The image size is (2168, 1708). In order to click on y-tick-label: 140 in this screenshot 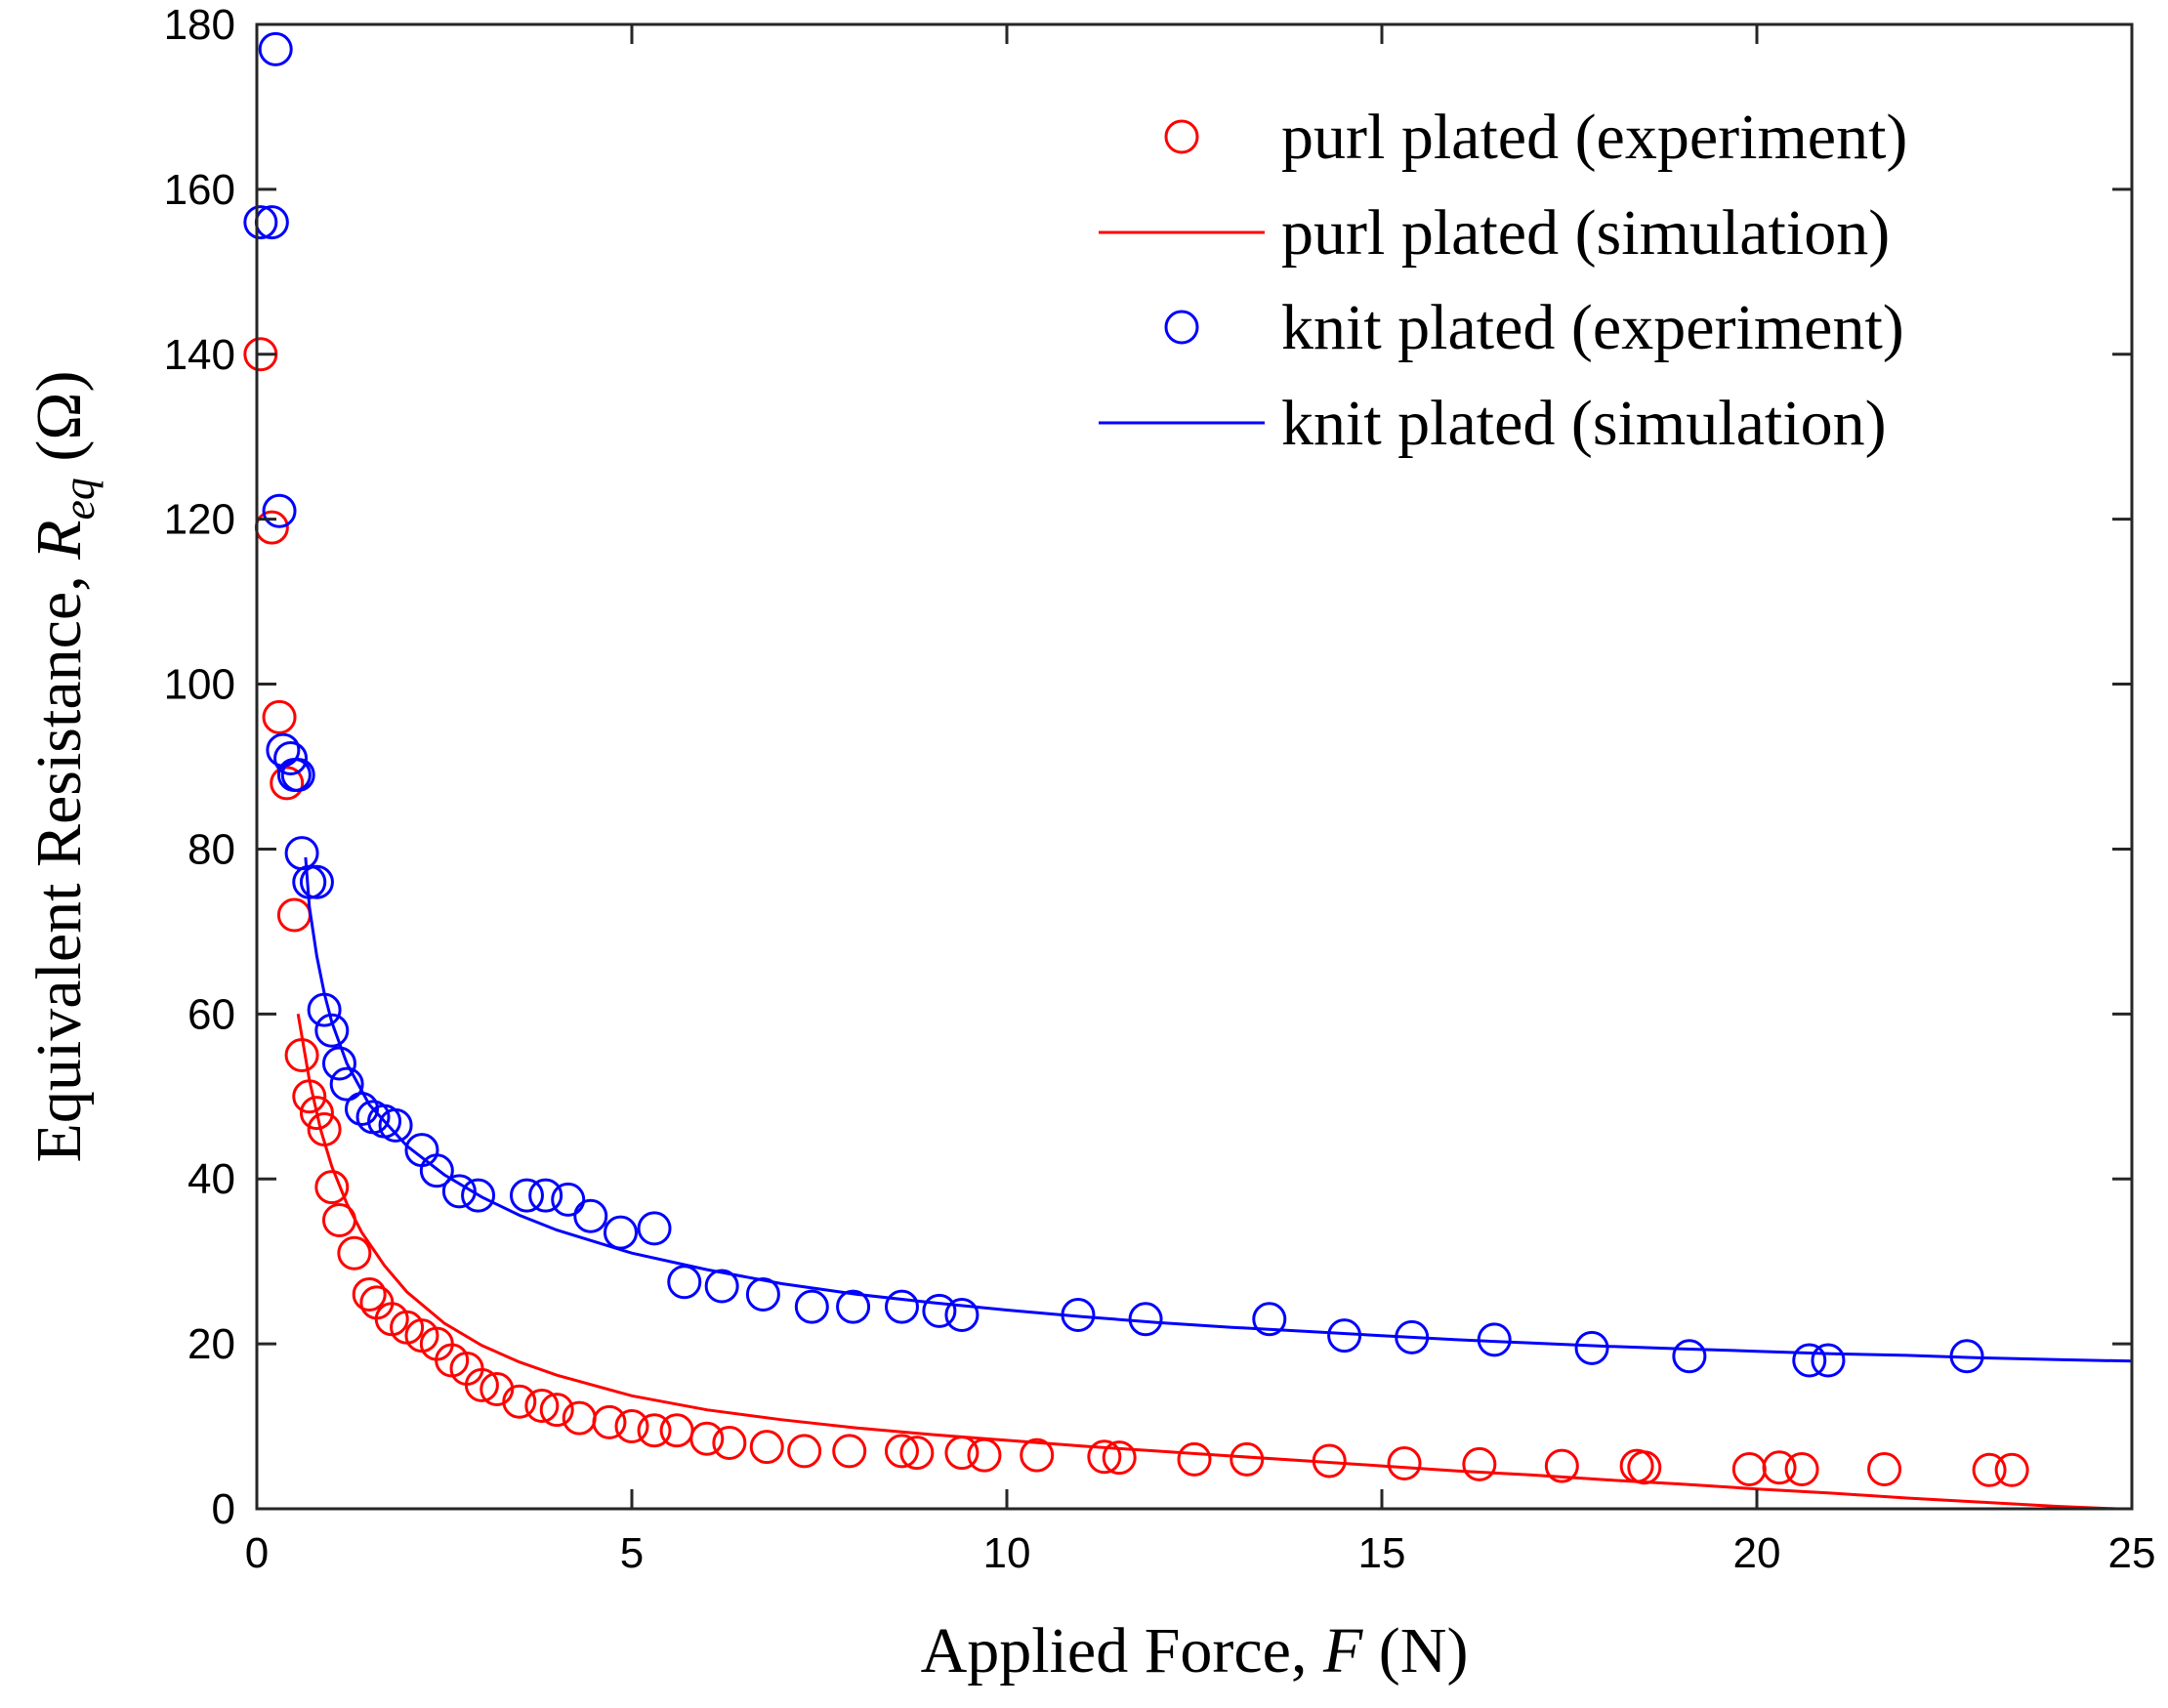, I will do `click(199, 355)`.